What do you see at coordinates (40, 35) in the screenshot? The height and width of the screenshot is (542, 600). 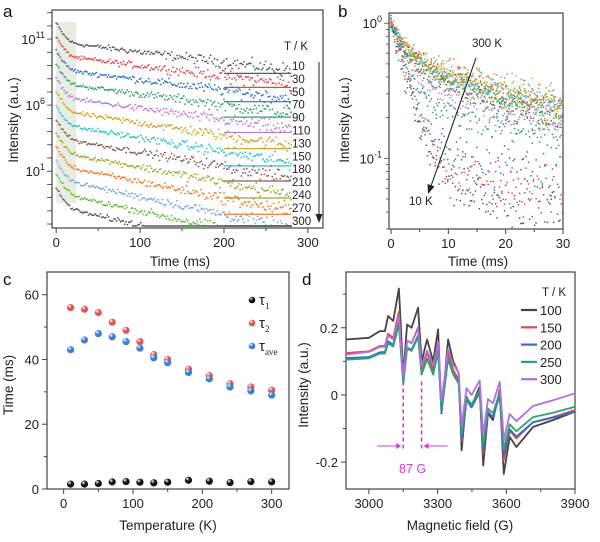 I see `y-tick-exponent: 11` at bounding box center [40, 35].